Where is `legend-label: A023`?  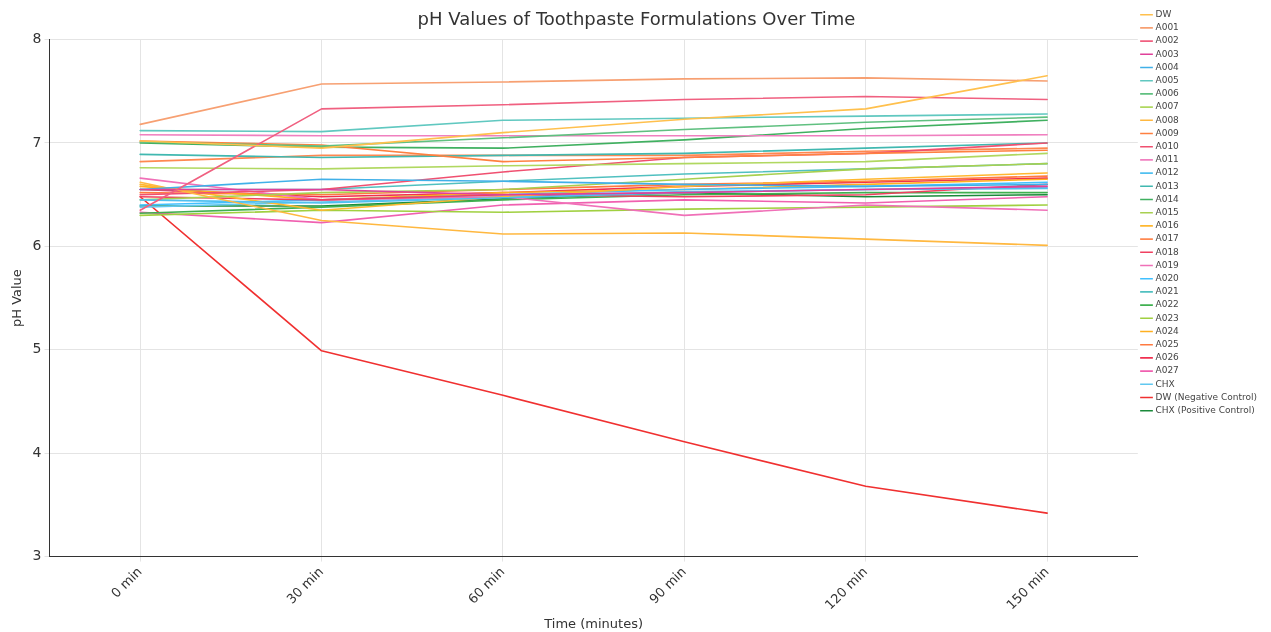 legend-label: A023 is located at coordinates (1167, 317).